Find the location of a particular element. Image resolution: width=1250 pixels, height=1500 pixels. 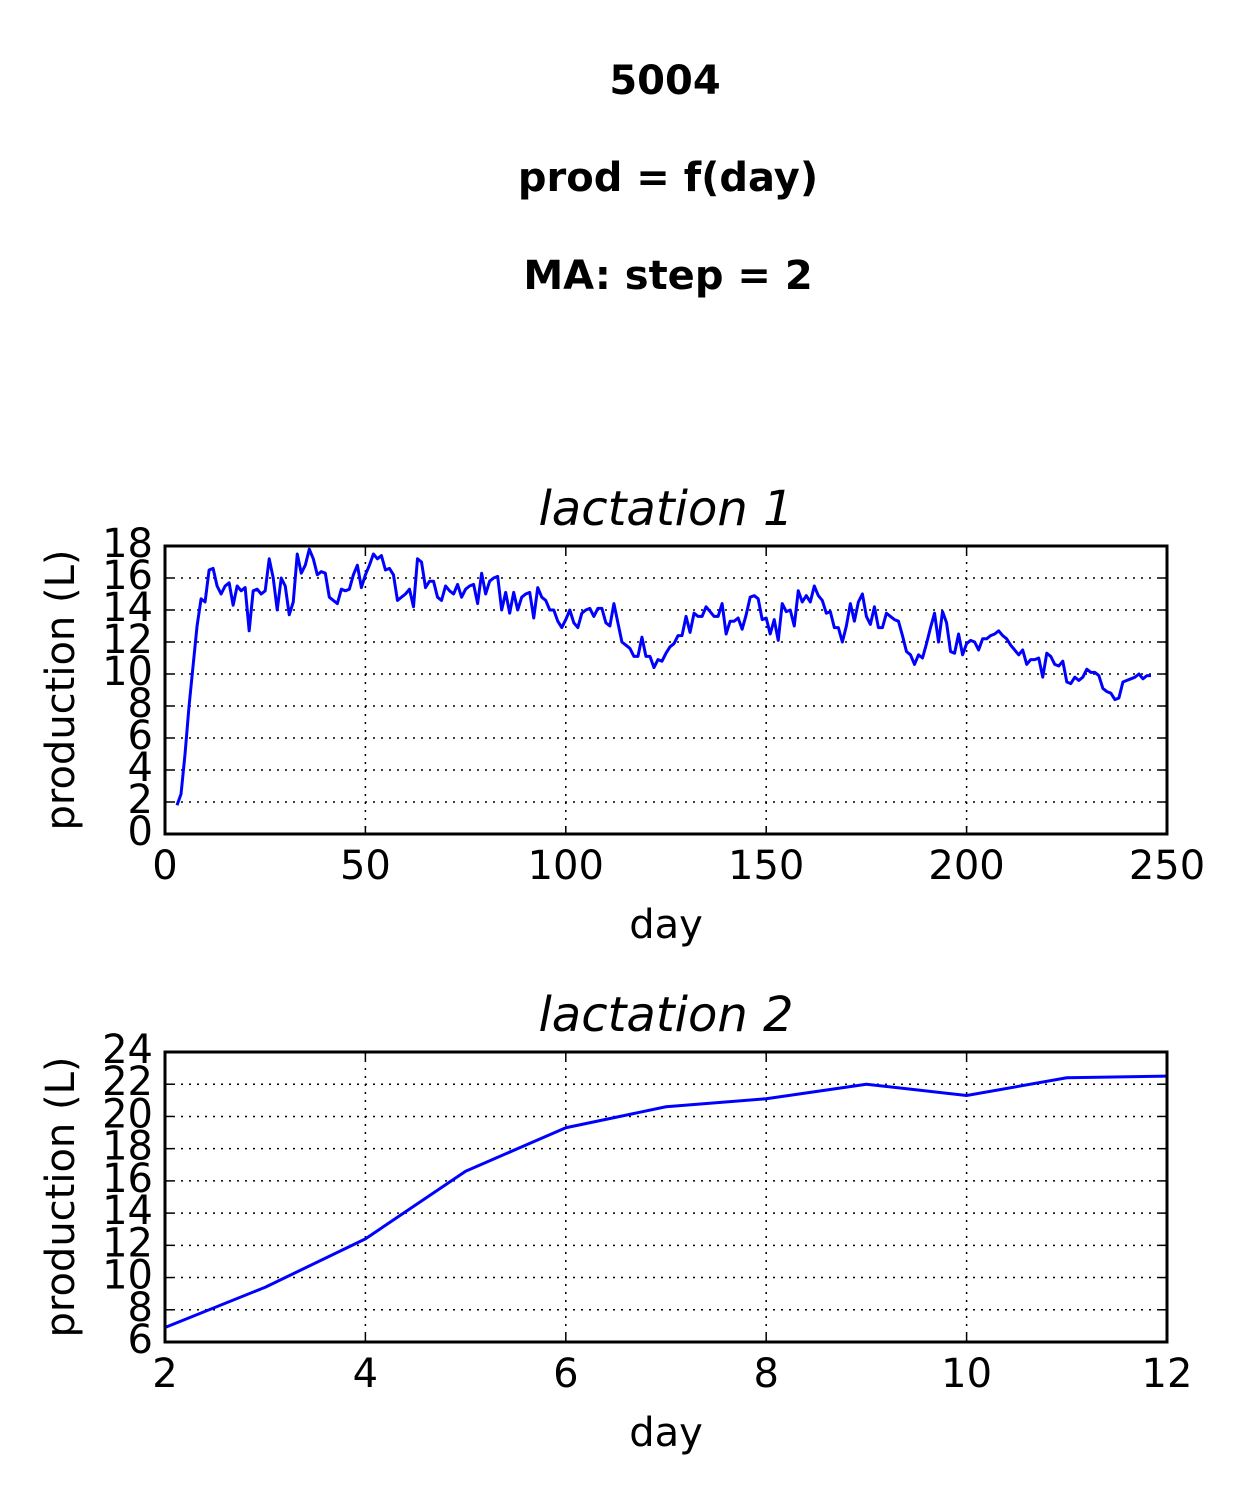

y-tick-label: 2 is located at coordinates (140, 800).